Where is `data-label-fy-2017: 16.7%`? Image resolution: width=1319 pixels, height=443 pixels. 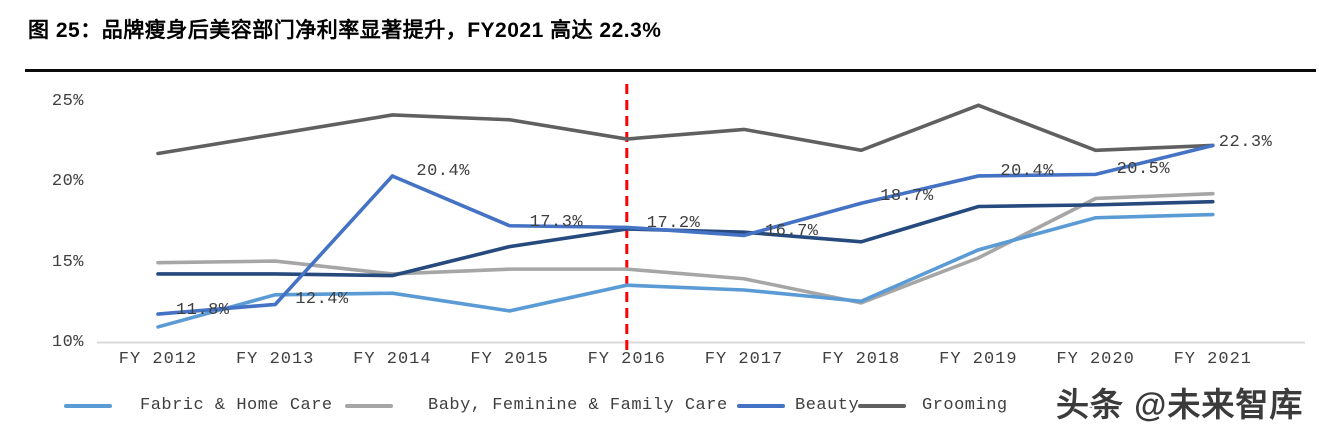
data-label-fy-2017: 16.7% is located at coordinates (792, 232).